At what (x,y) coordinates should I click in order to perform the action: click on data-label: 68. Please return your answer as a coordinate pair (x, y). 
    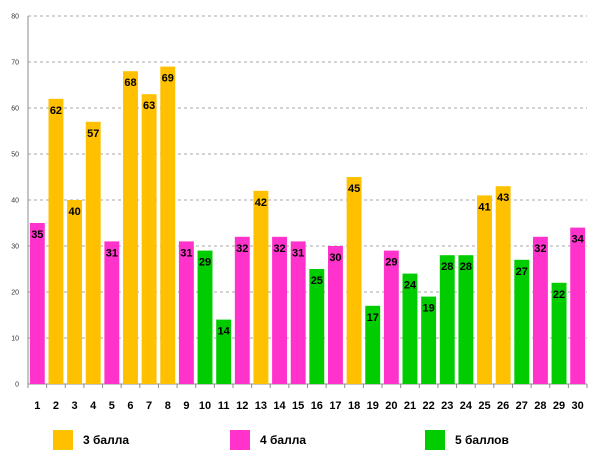
    Looking at the image, I should click on (130, 83).